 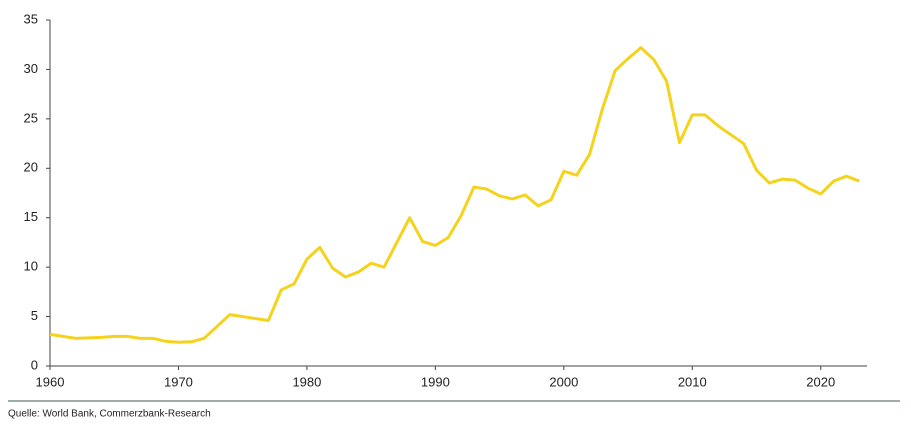 What do you see at coordinates (109, 414) in the screenshot?
I see `source: Quelle: World Bank, Commerzbank-Research` at bounding box center [109, 414].